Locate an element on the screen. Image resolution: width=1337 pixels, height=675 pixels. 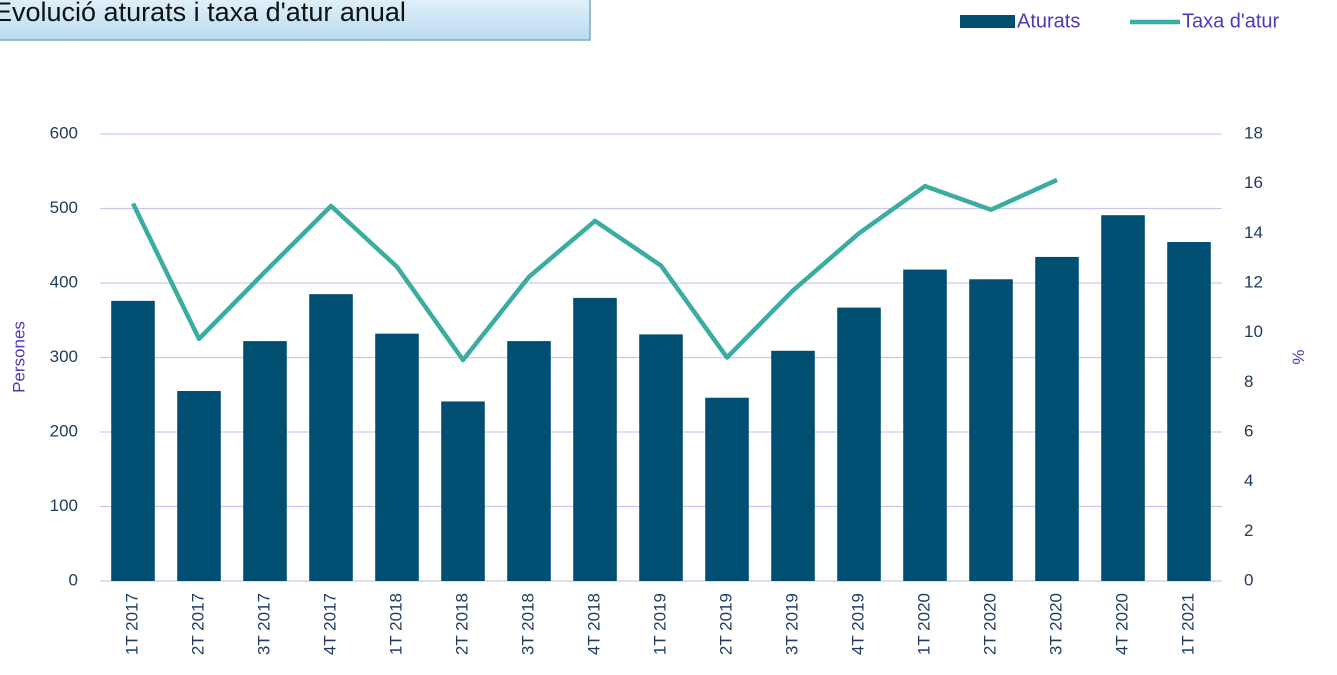
x-tick-label: 1T 2019 is located at coordinates (659, 624).